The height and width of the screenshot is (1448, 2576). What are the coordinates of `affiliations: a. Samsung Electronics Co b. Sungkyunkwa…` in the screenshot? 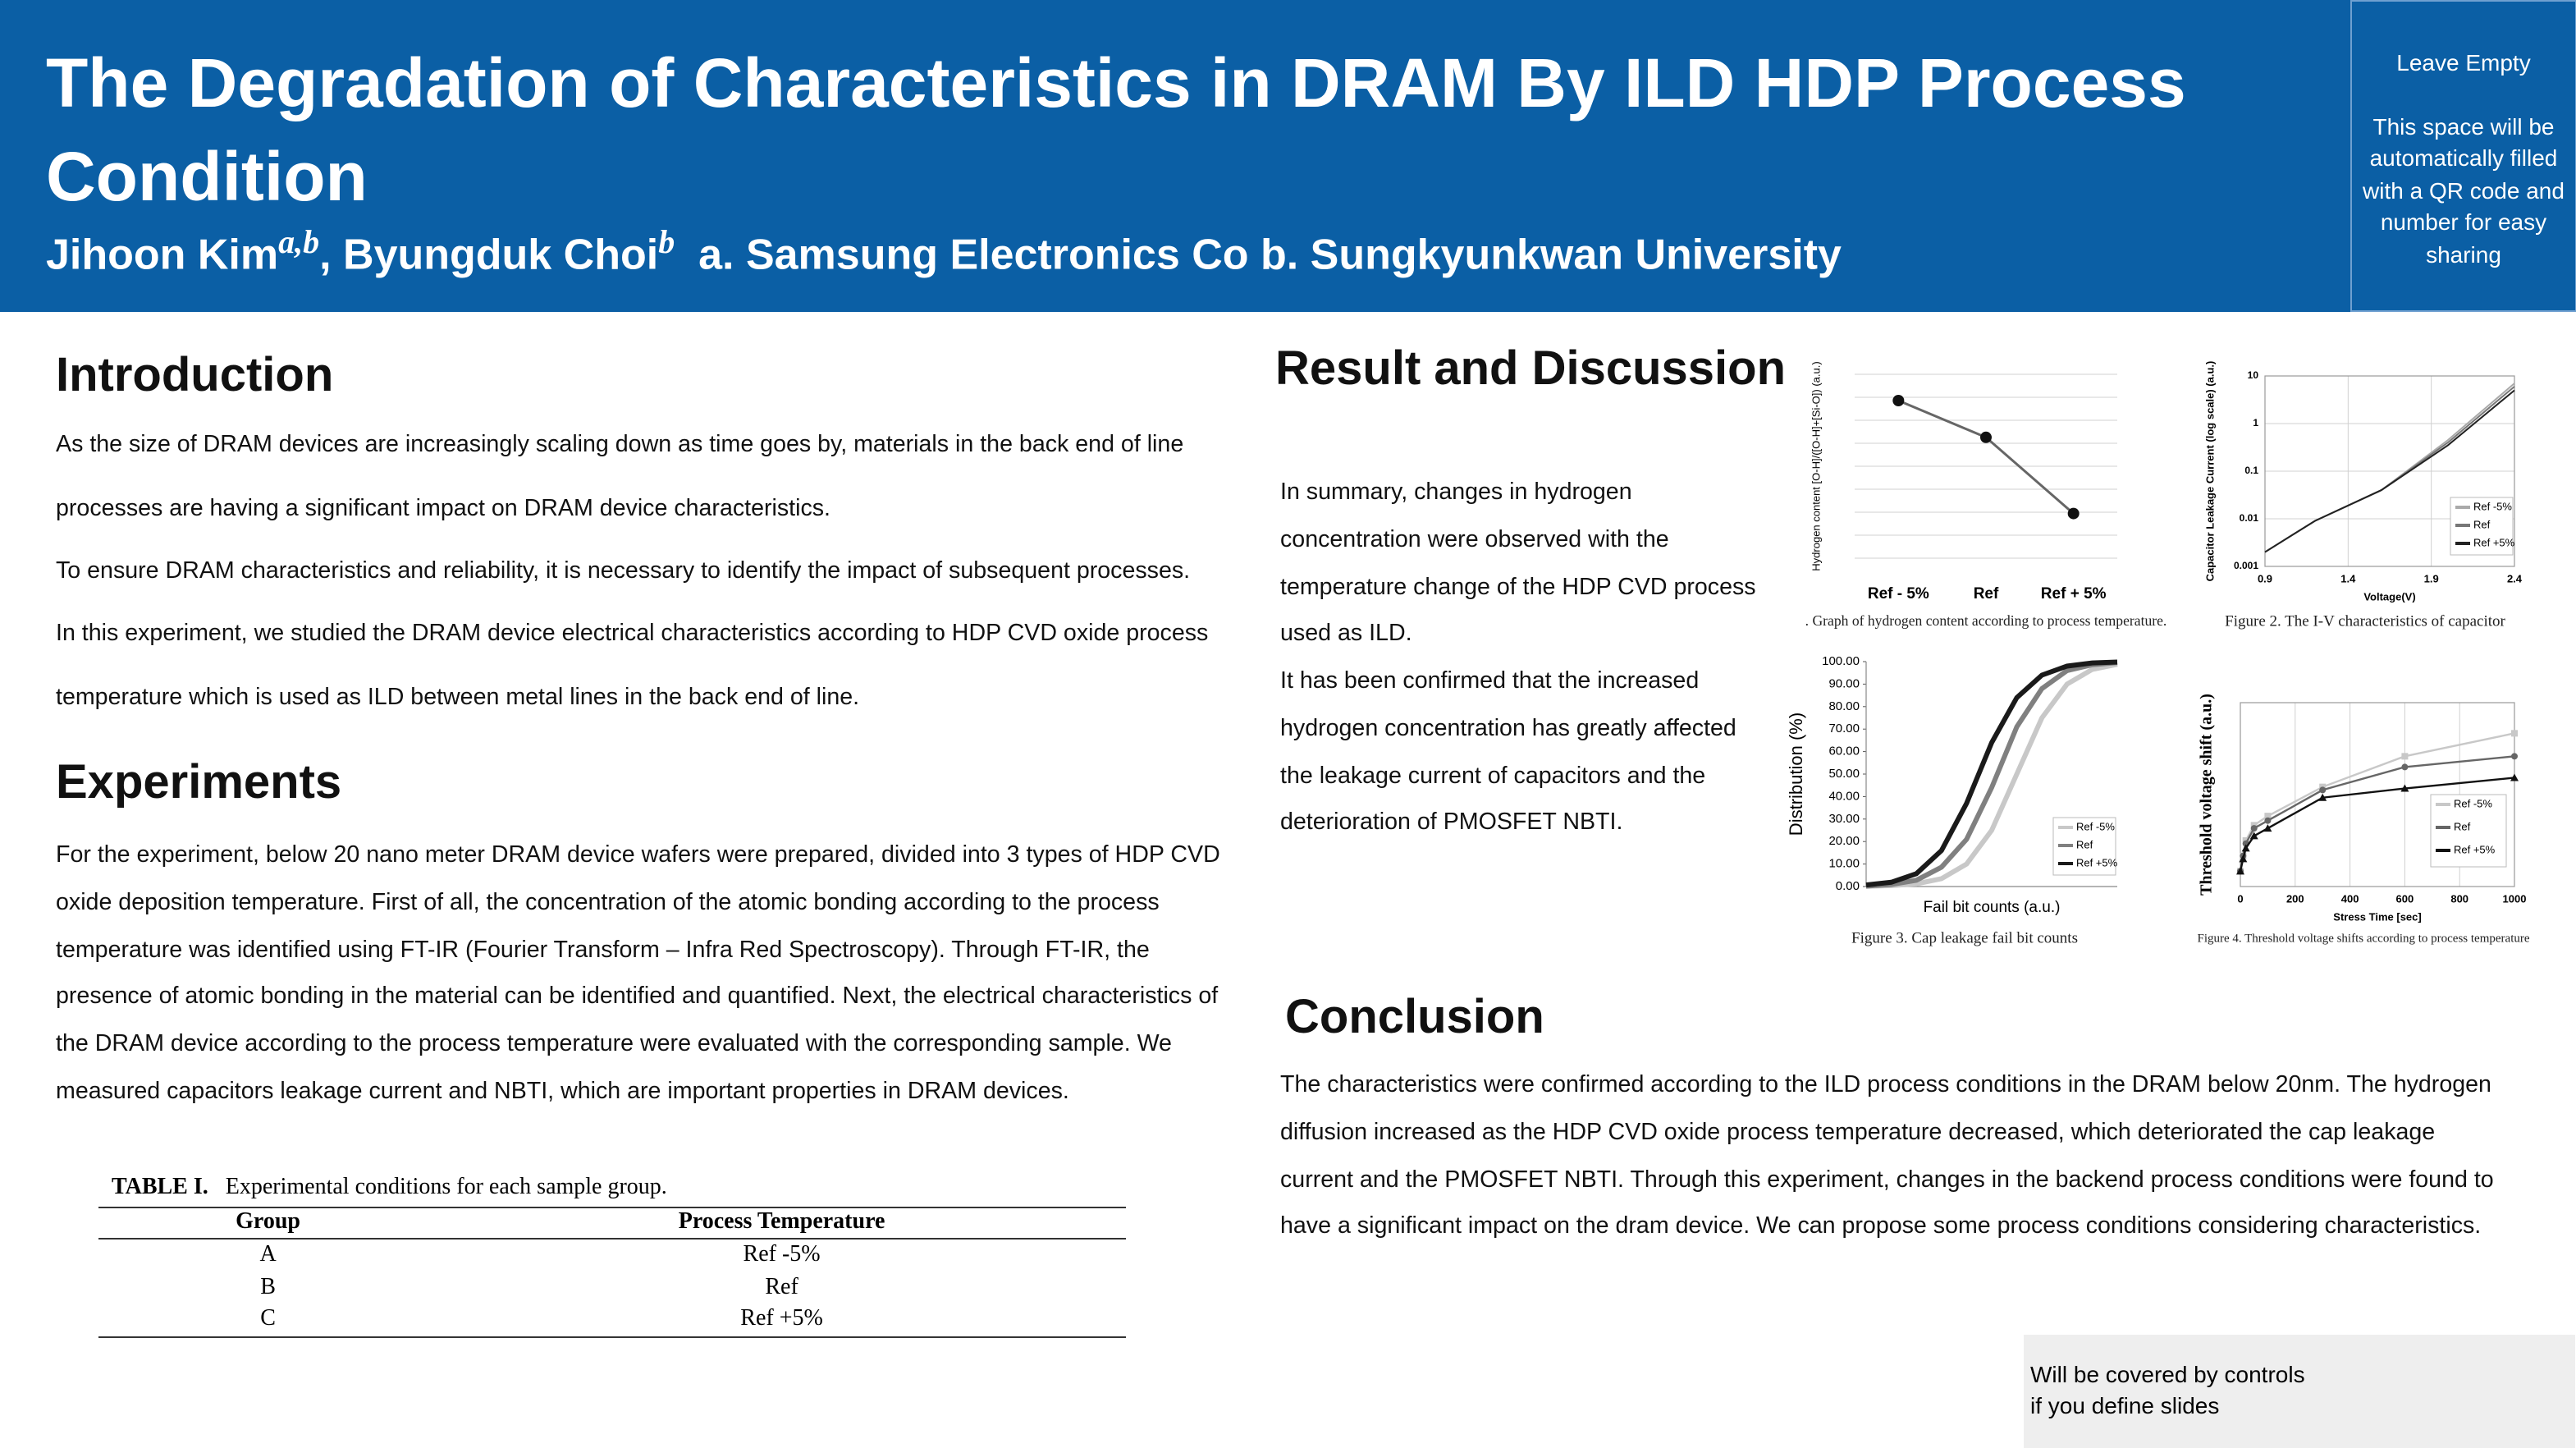 It's located at (1270, 254).